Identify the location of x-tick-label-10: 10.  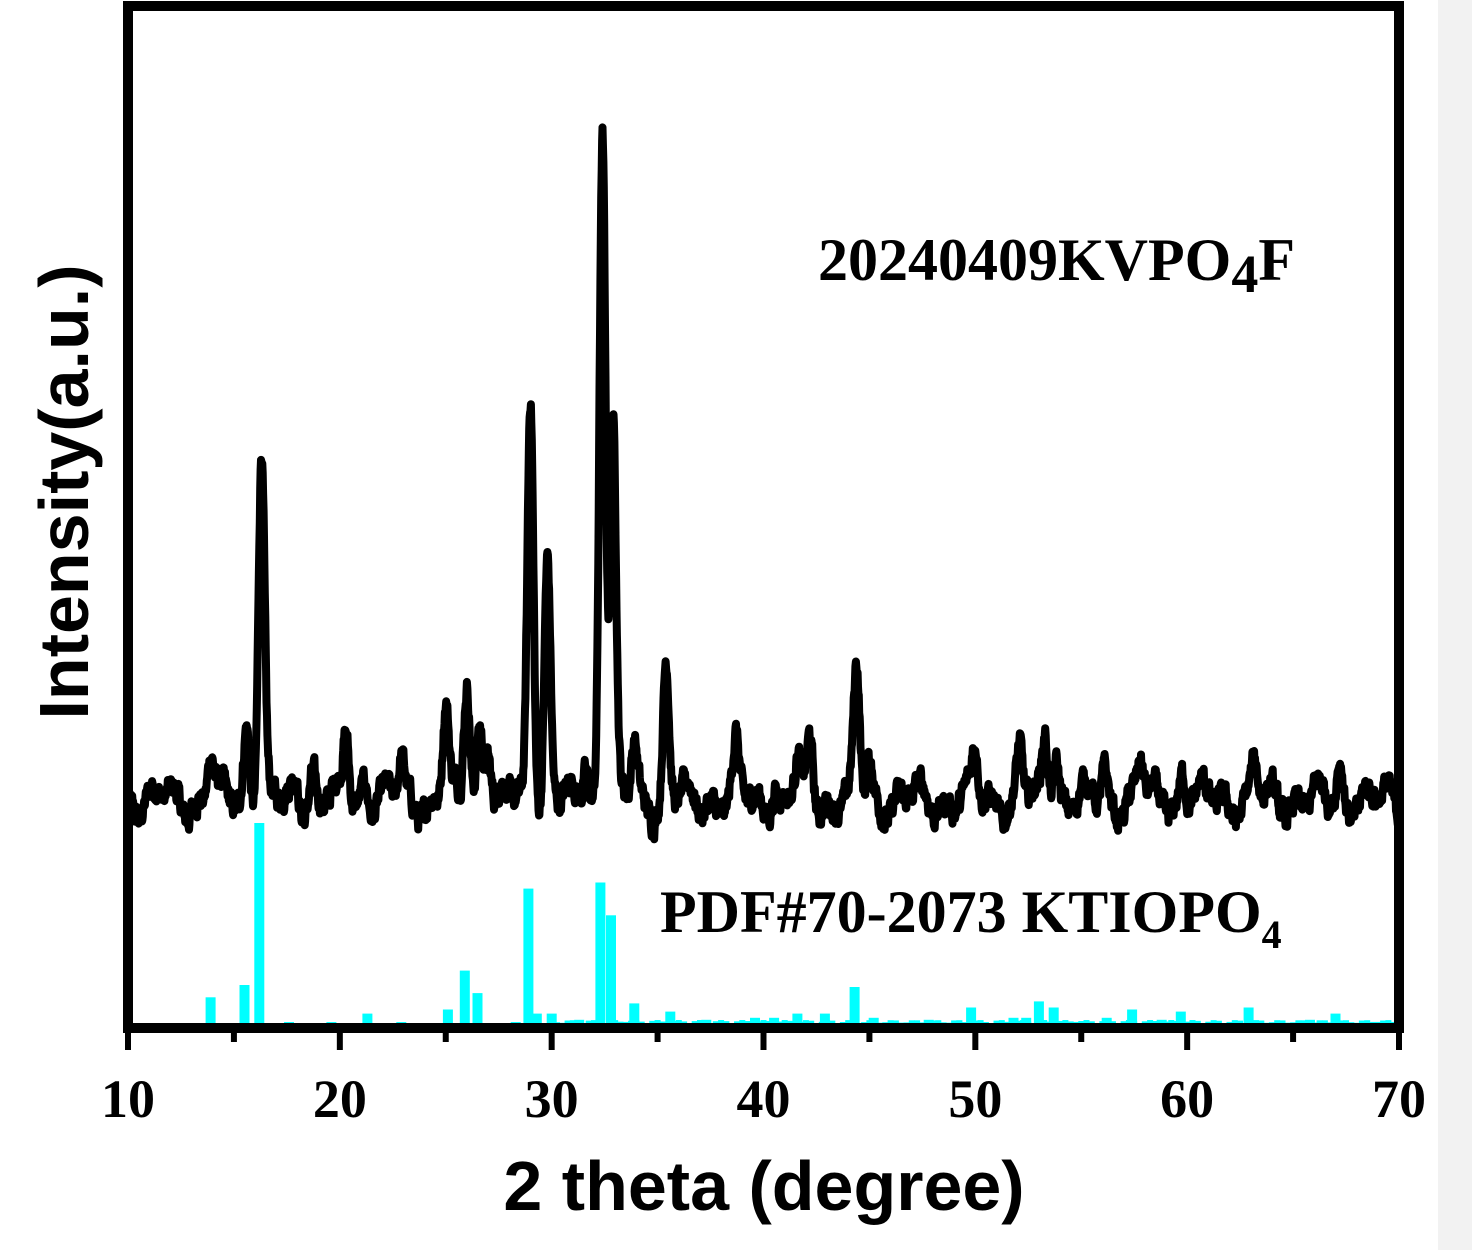
(128, 1099).